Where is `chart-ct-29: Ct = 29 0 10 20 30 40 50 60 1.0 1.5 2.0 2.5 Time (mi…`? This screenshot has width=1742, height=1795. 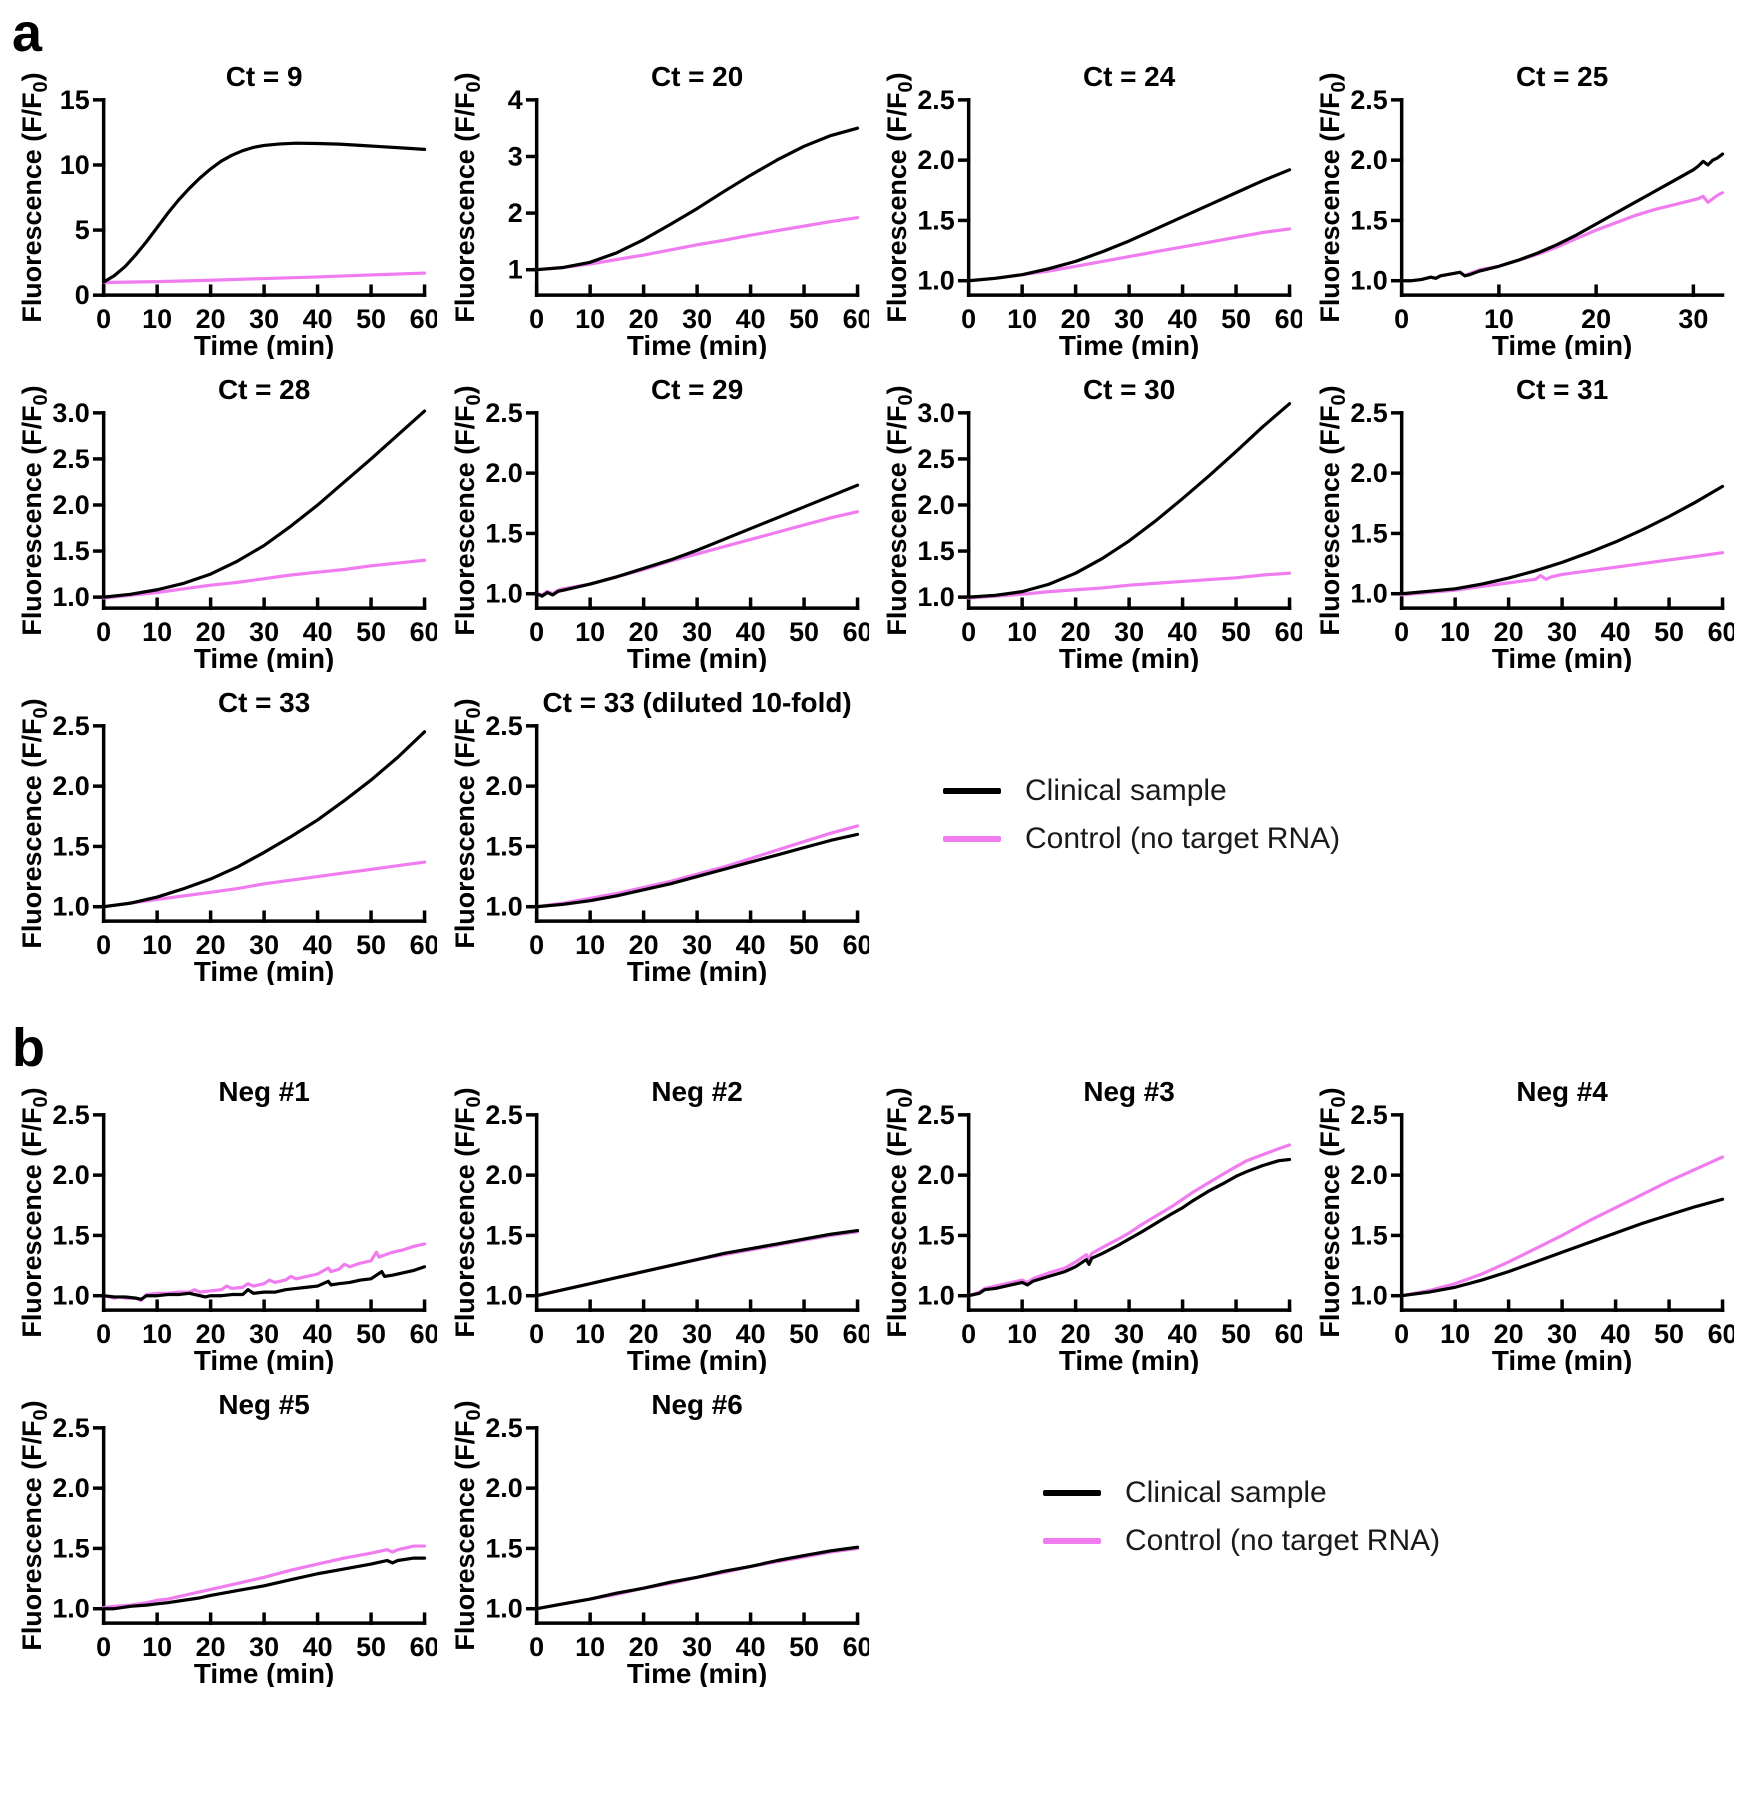
chart-ct-29: Ct = 29 0 10 20 30 40 50 60 1.0 1.5 2.0 2.5 Time (mi… is located at coordinates (655, 522).